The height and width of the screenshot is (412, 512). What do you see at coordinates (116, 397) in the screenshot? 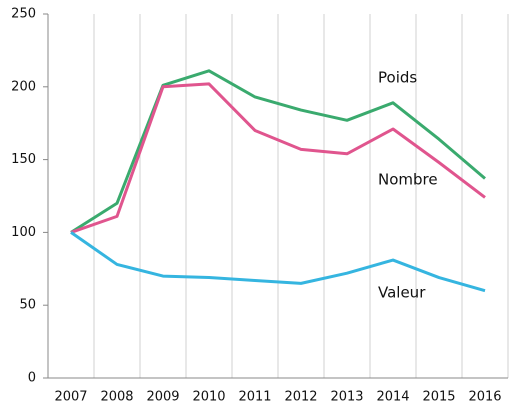
I see `x-tick-label: 2008` at bounding box center [116, 397].